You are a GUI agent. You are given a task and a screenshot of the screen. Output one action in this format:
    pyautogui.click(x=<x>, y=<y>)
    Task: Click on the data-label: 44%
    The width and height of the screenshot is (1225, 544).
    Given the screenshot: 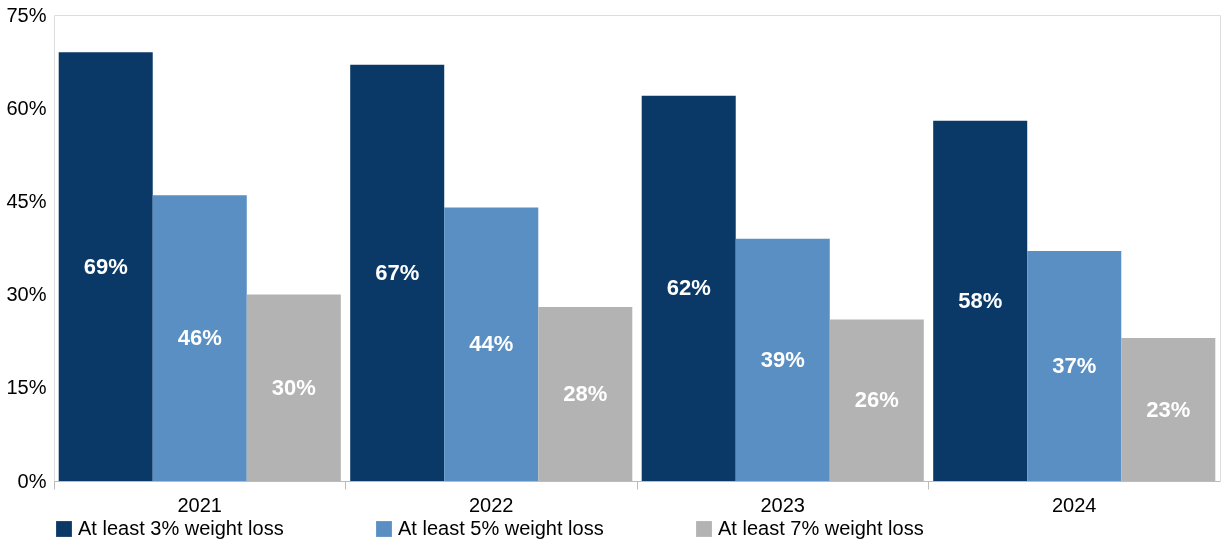 What is the action you would take?
    pyautogui.click(x=491, y=344)
    